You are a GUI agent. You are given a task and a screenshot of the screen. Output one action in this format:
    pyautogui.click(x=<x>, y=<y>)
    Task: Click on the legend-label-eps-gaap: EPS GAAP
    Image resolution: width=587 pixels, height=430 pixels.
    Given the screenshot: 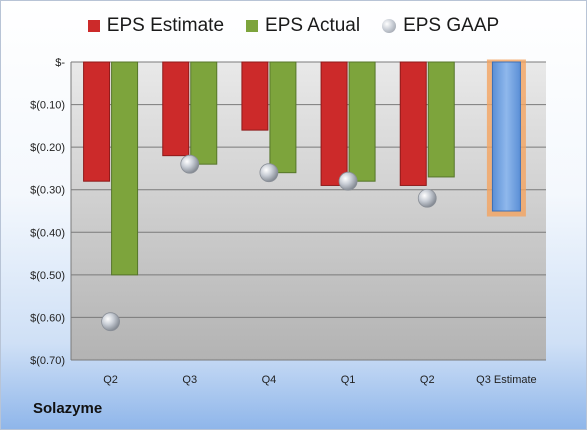 What is the action you would take?
    pyautogui.click(x=451, y=25)
    